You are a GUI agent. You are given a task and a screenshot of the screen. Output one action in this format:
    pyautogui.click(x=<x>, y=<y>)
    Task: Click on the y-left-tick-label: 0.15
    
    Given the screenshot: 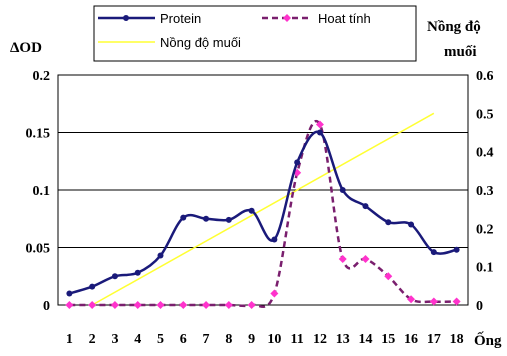 What is the action you would take?
    pyautogui.click(x=38, y=134)
    